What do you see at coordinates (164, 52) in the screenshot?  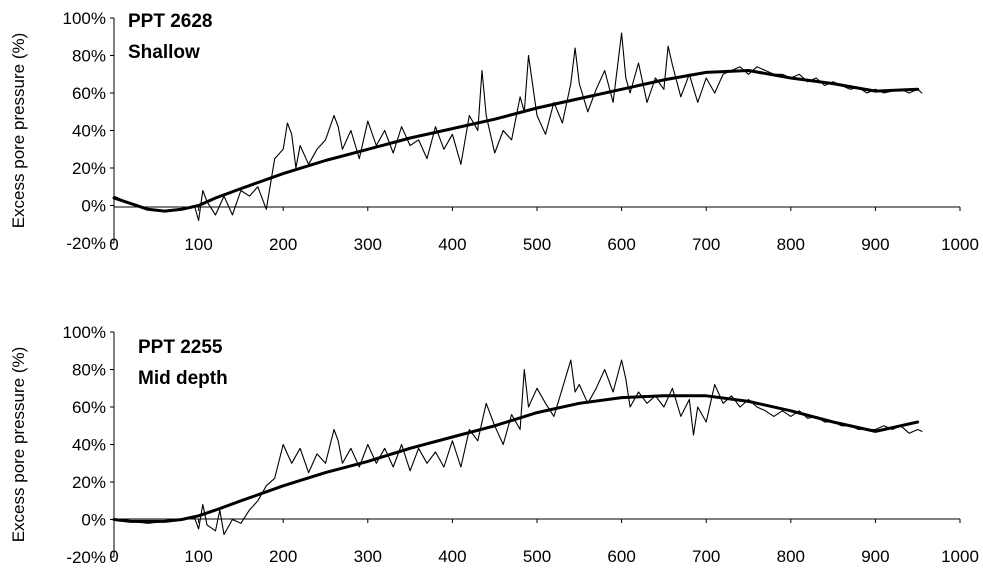 I see `chart-subtitle: Shallow` at bounding box center [164, 52].